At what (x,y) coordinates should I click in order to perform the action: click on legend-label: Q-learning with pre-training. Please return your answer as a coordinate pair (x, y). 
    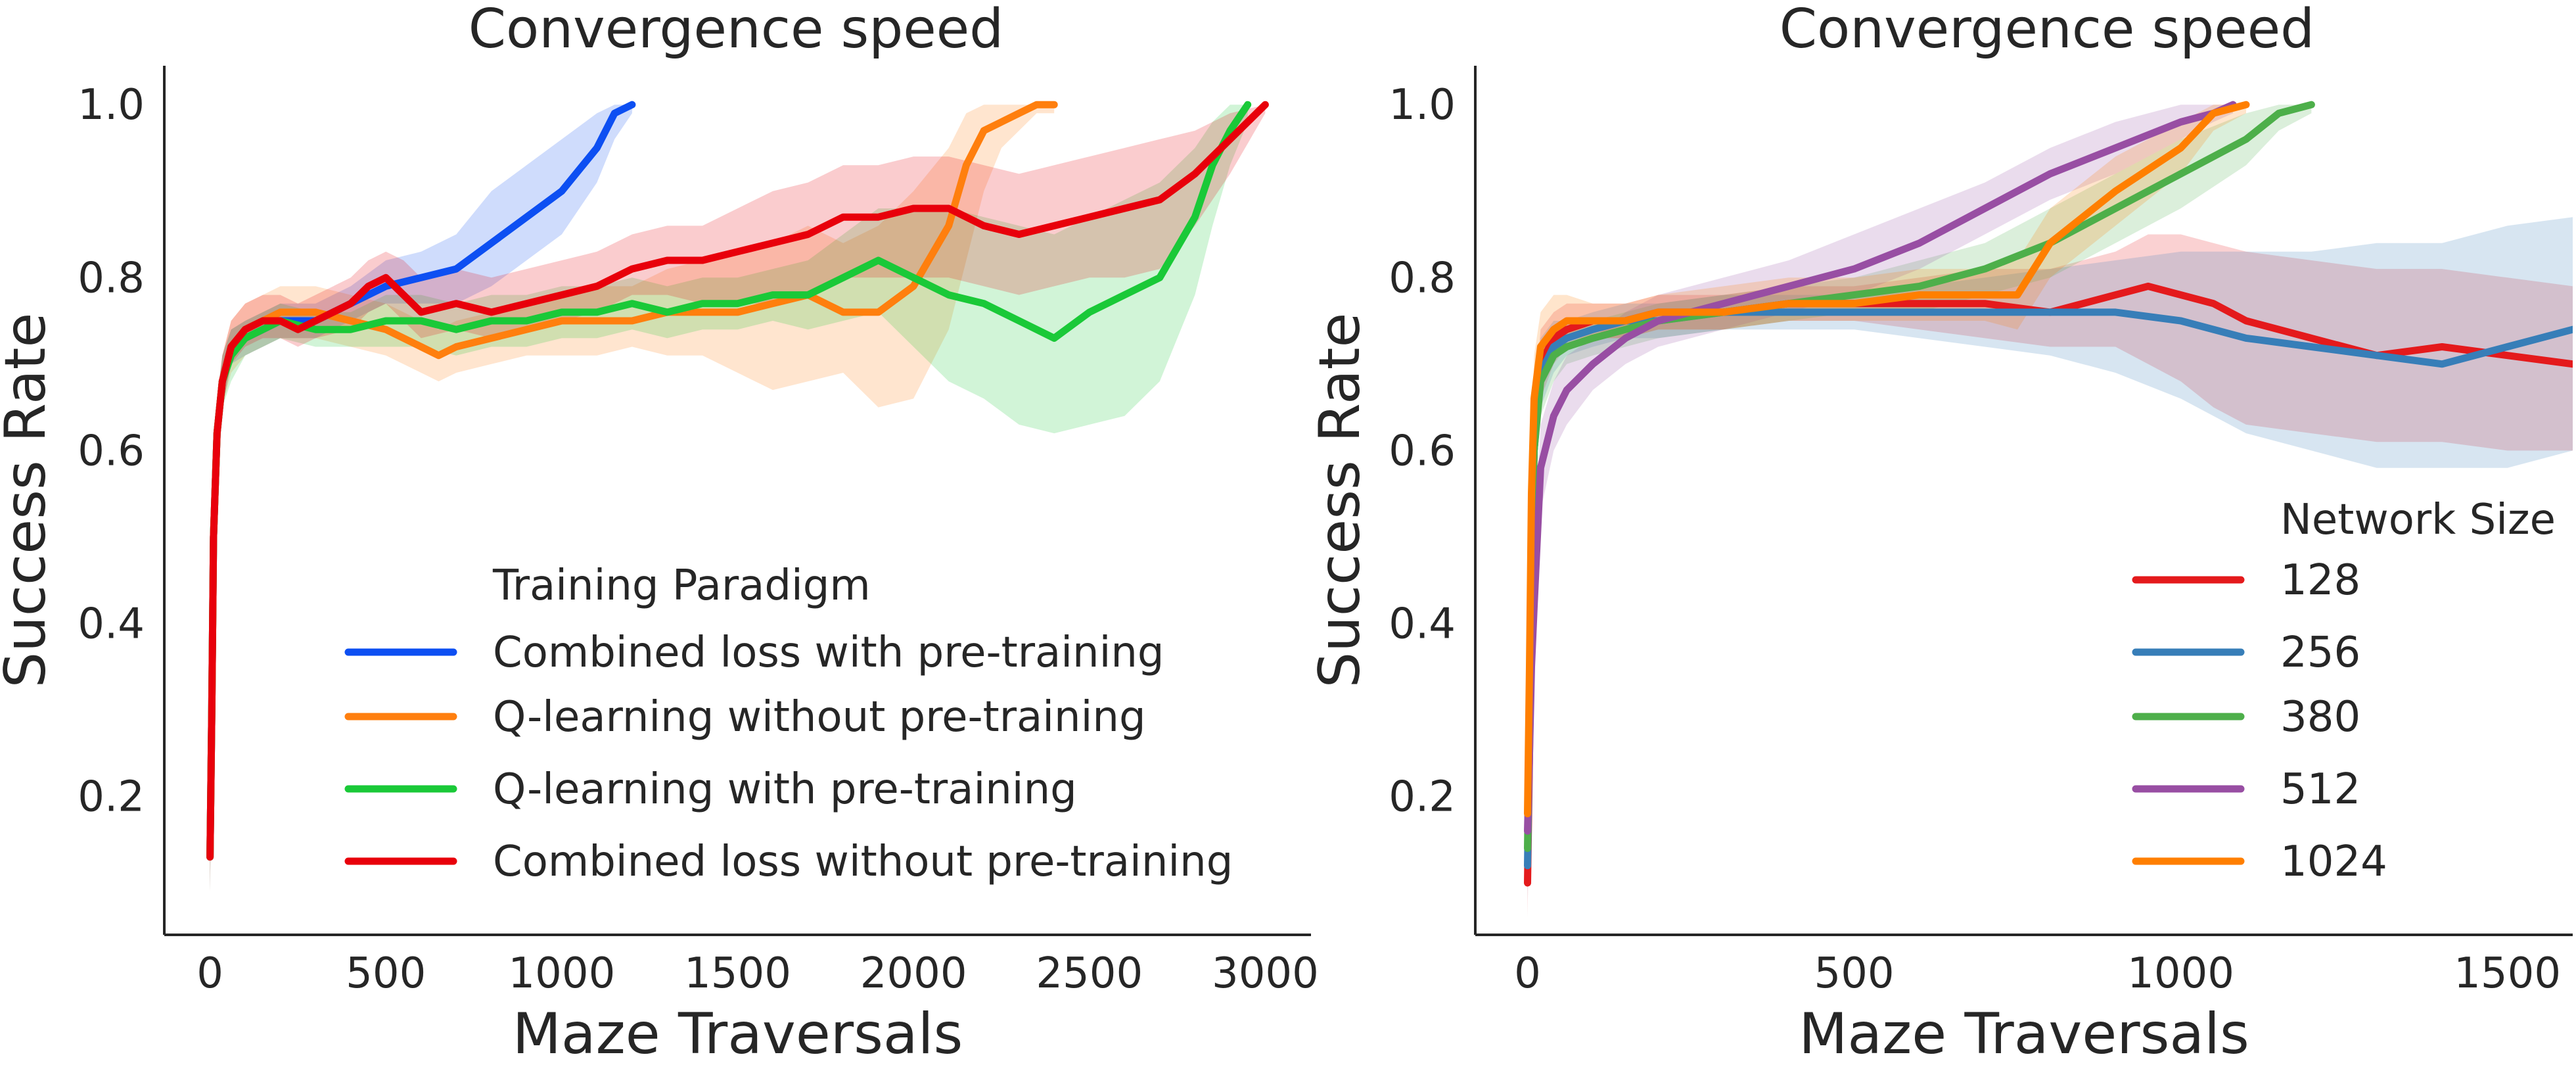
    Looking at the image, I should click on (785, 789).